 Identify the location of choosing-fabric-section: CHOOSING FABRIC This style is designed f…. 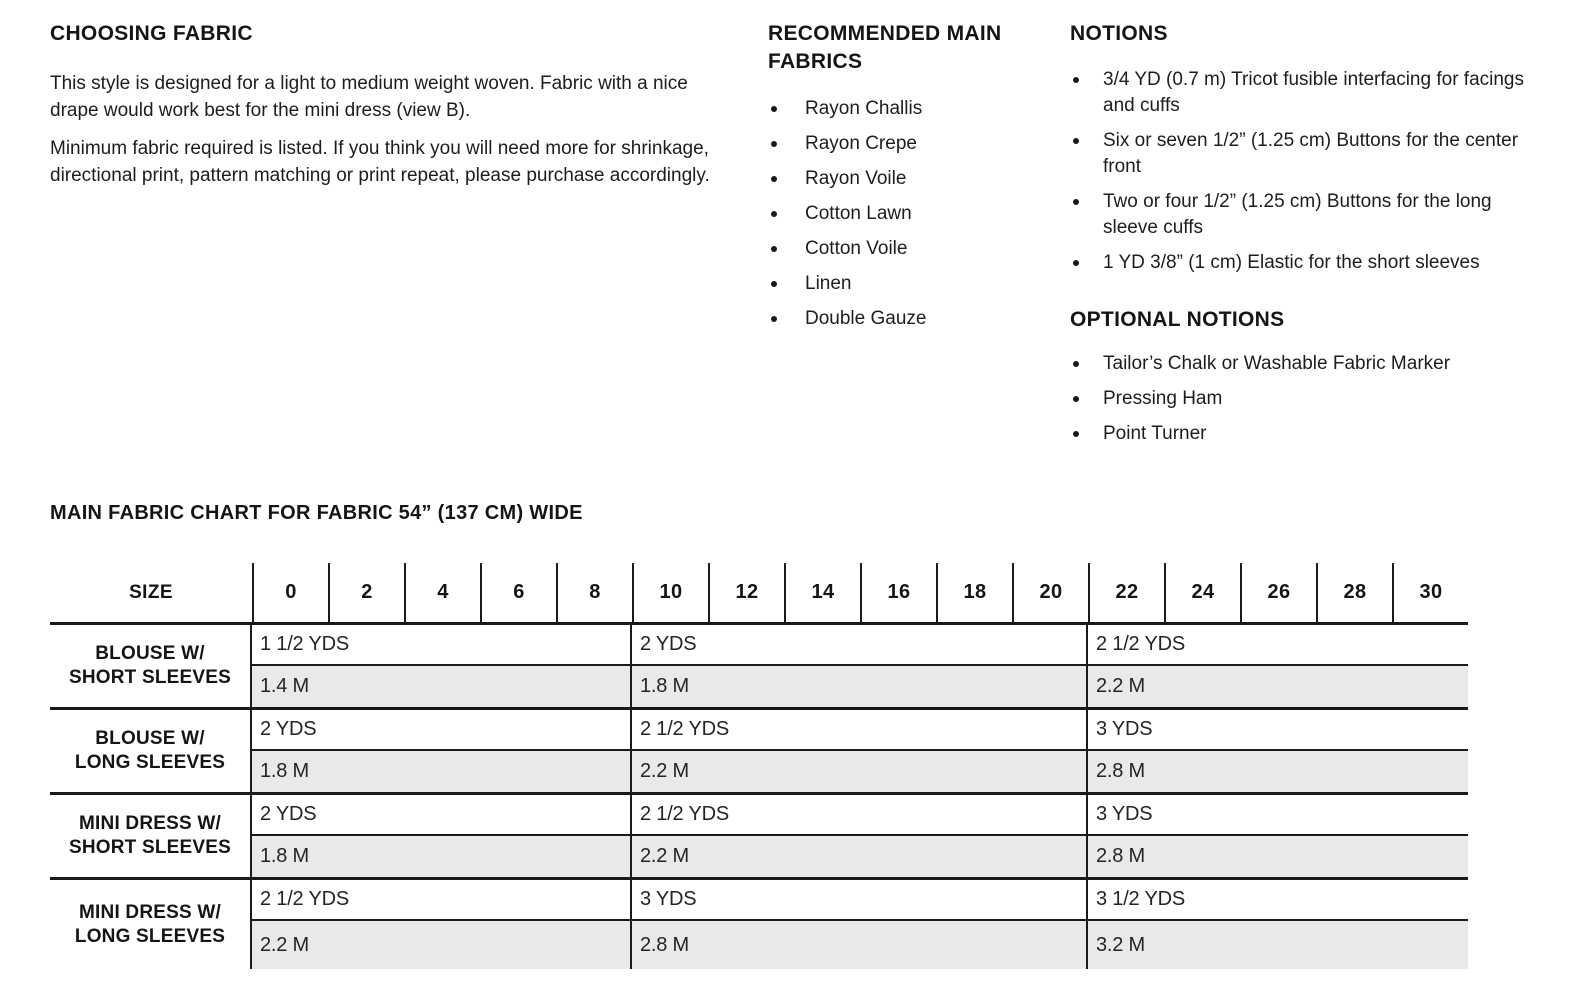
(388, 104).